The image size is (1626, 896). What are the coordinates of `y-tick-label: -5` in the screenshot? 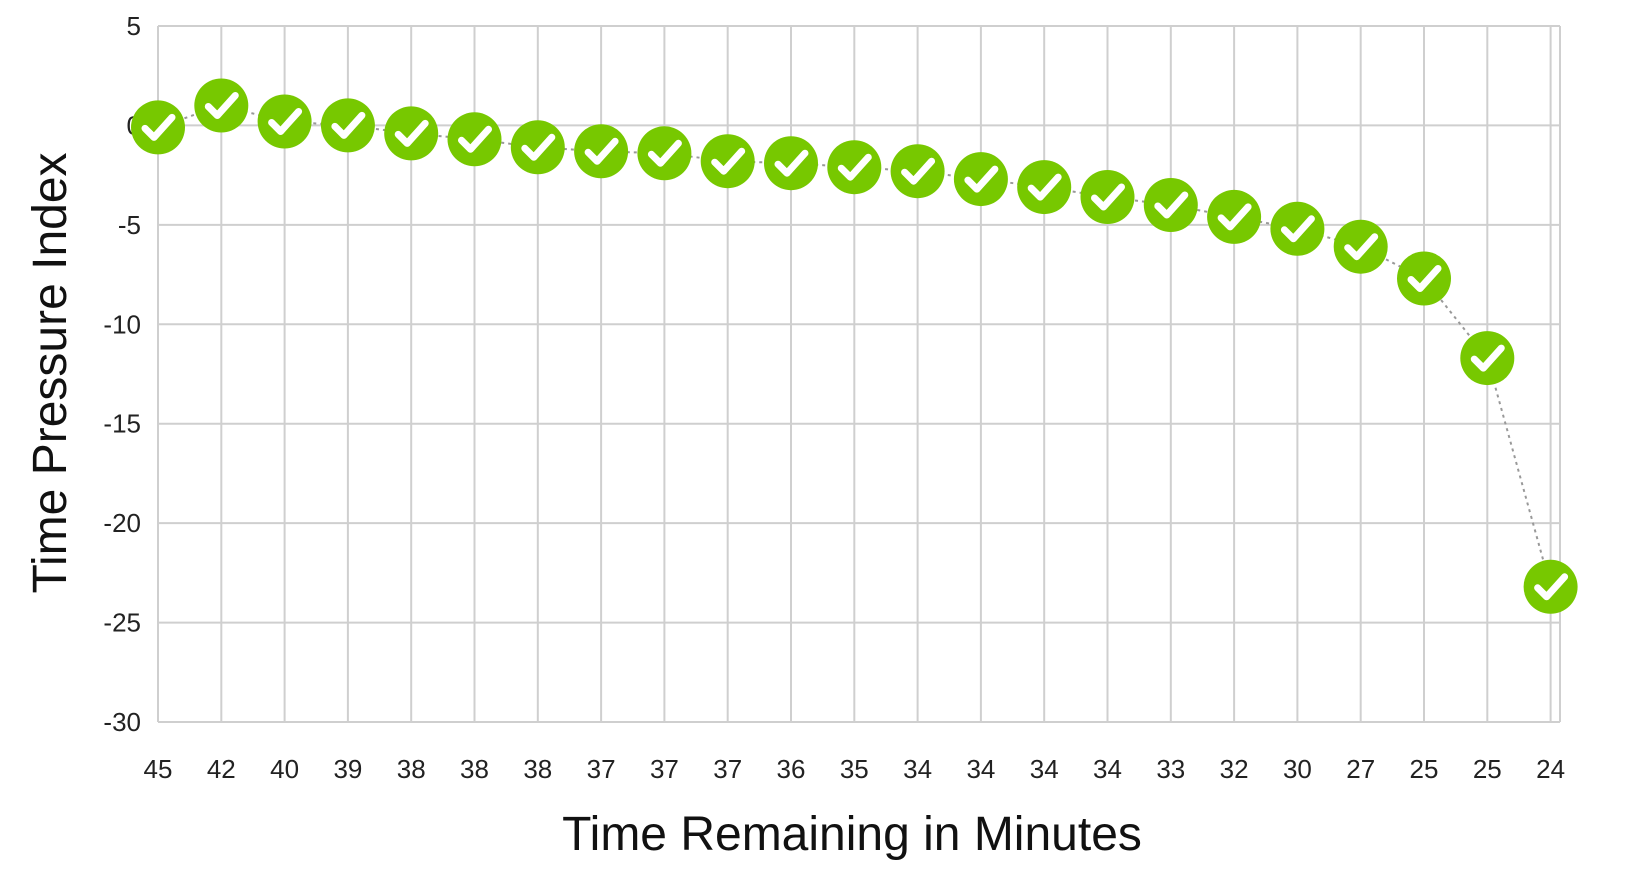 It's located at (129, 225).